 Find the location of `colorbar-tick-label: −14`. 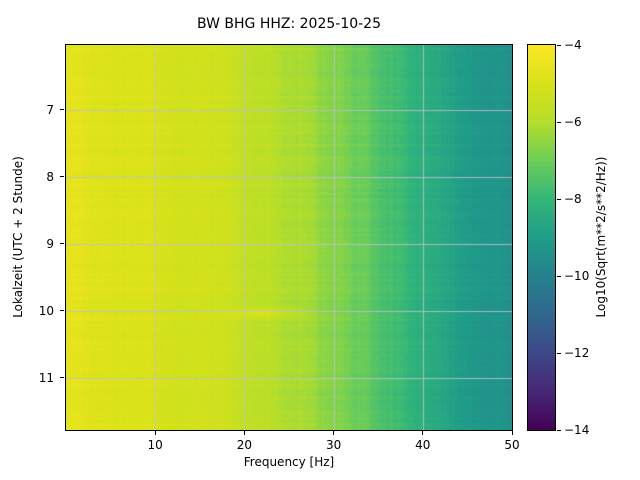

colorbar-tick-label: −14 is located at coordinates (577, 430).